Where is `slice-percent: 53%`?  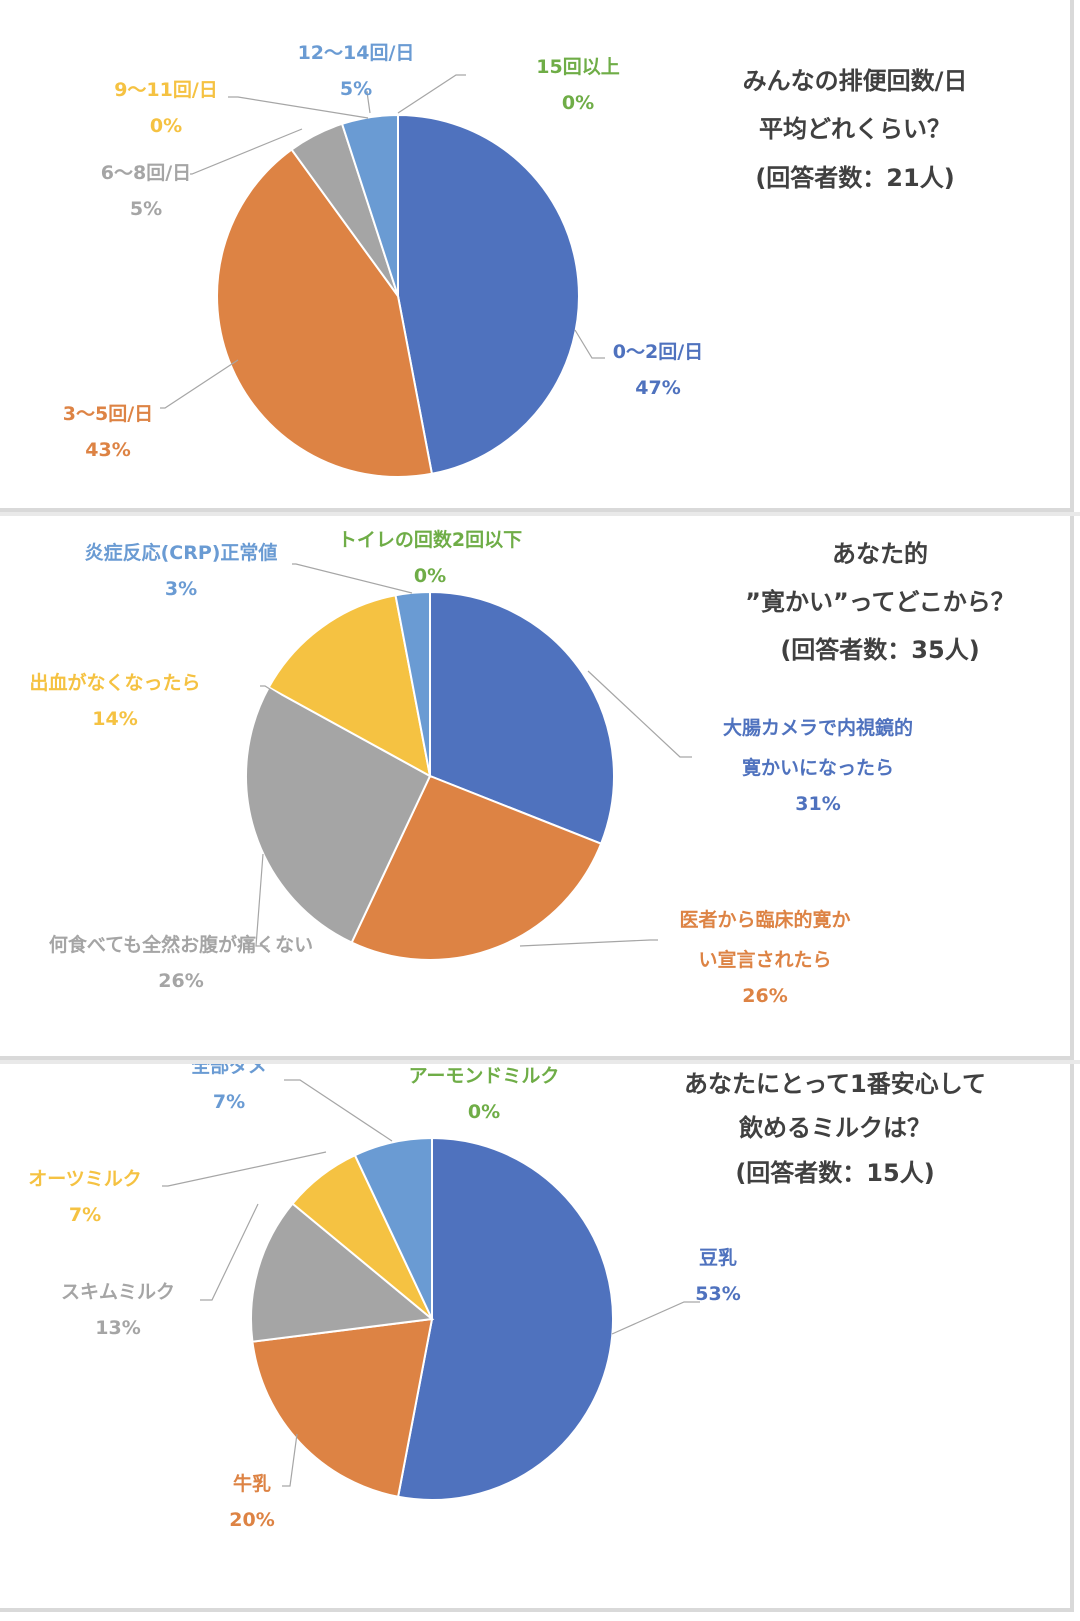 slice-percent: 53% is located at coordinates (717, 1294).